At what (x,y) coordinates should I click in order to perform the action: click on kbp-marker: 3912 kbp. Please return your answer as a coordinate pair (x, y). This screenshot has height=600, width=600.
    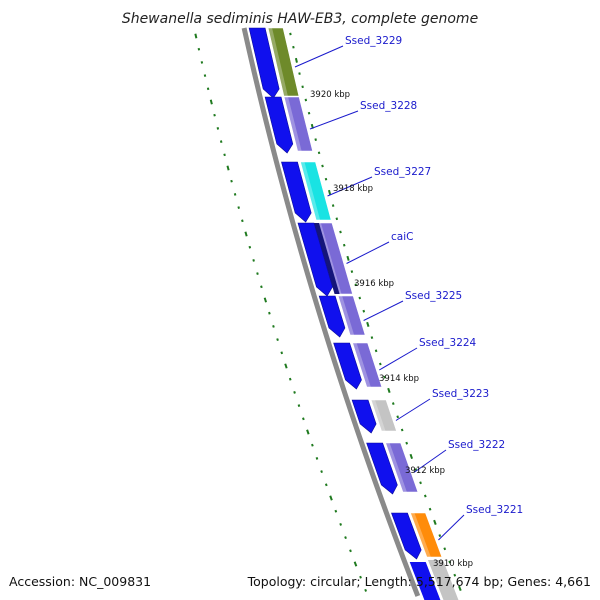
    Looking at the image, I should click on (425, 471).